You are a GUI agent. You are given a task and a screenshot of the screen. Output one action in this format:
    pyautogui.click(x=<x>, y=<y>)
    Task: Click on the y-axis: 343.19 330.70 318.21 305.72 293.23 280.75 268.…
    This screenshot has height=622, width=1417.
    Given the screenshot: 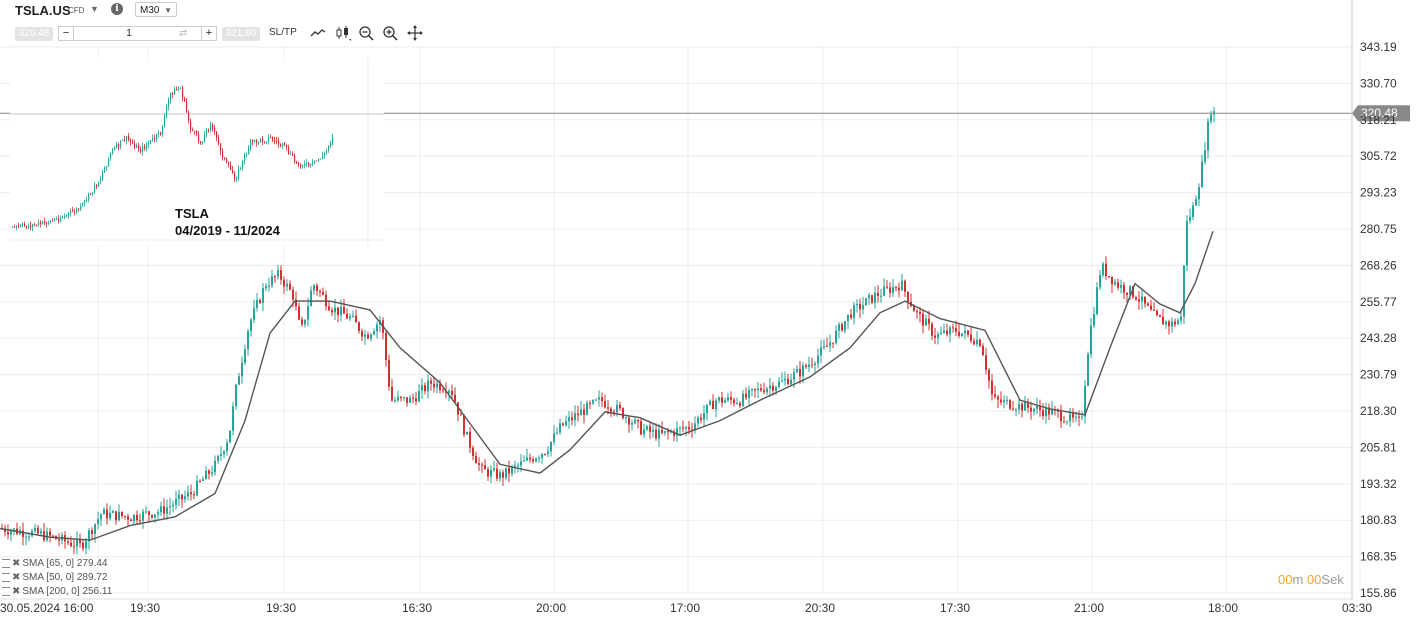 What is the action you would take?
    pyautogui.click(x=1374, y=300)
    